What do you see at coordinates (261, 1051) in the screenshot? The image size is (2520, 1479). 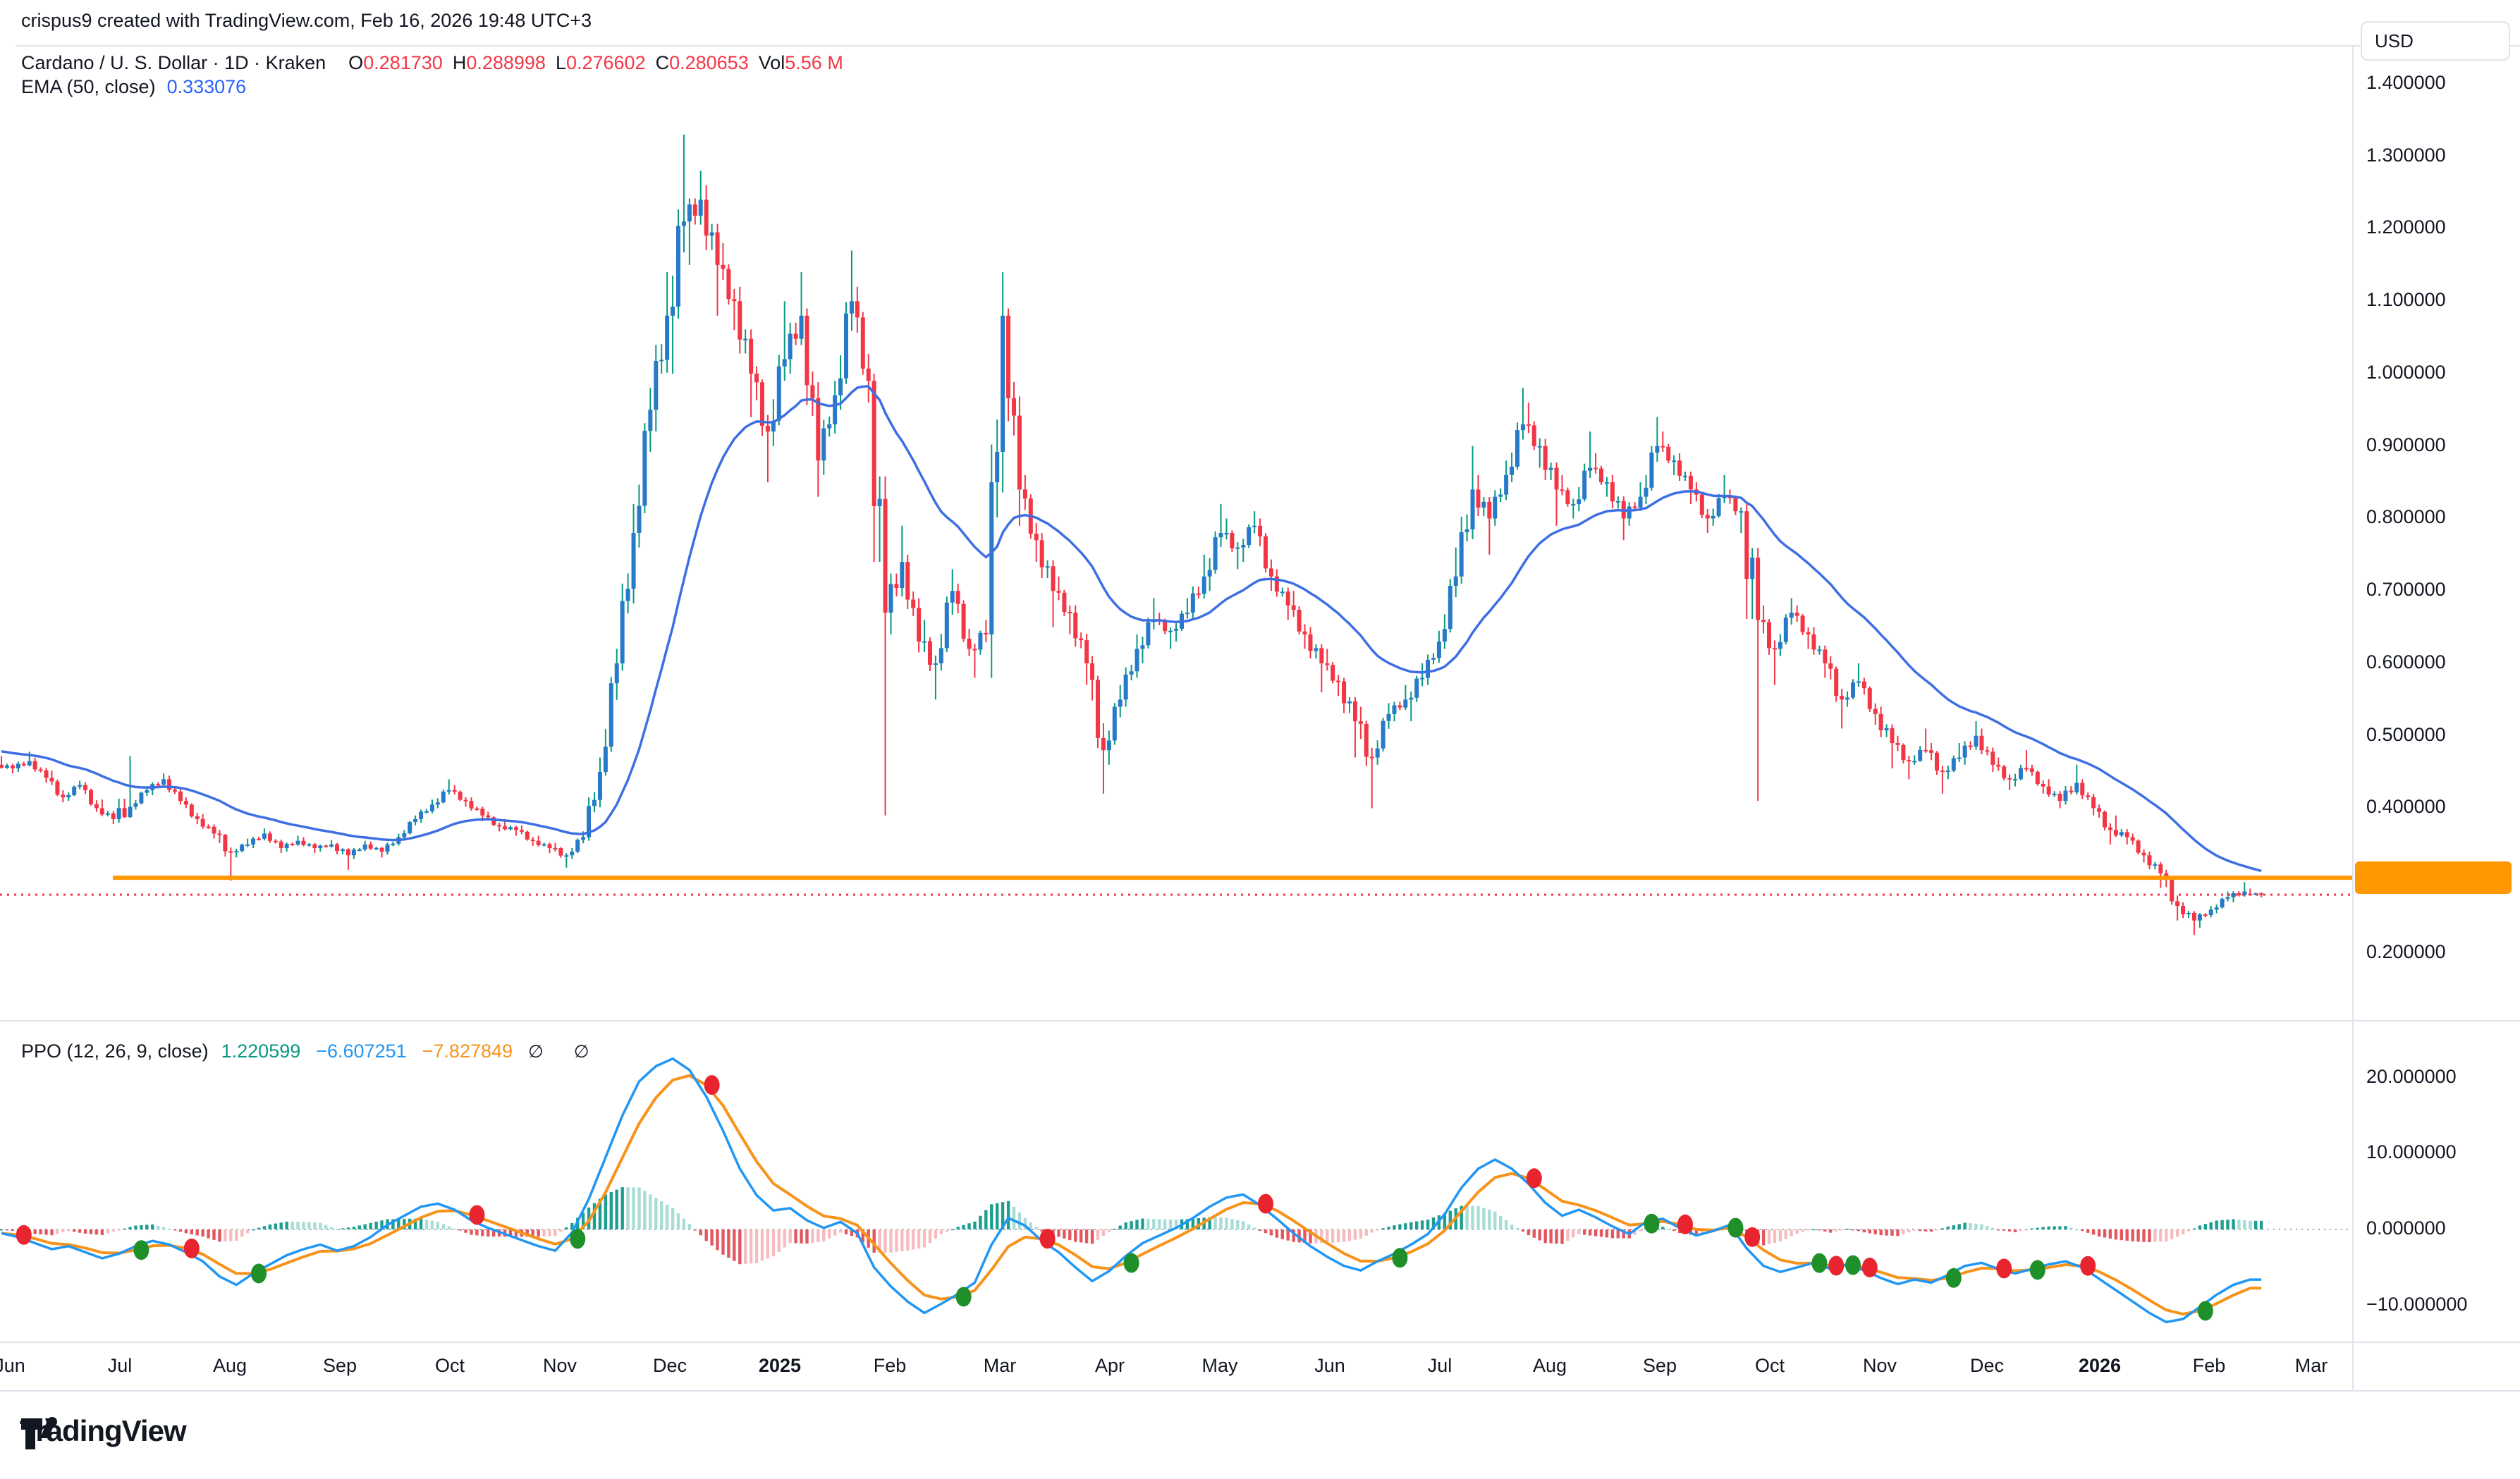 I see `ppo-histogram-value: 1.220599` at bounding box center [261, 1051].